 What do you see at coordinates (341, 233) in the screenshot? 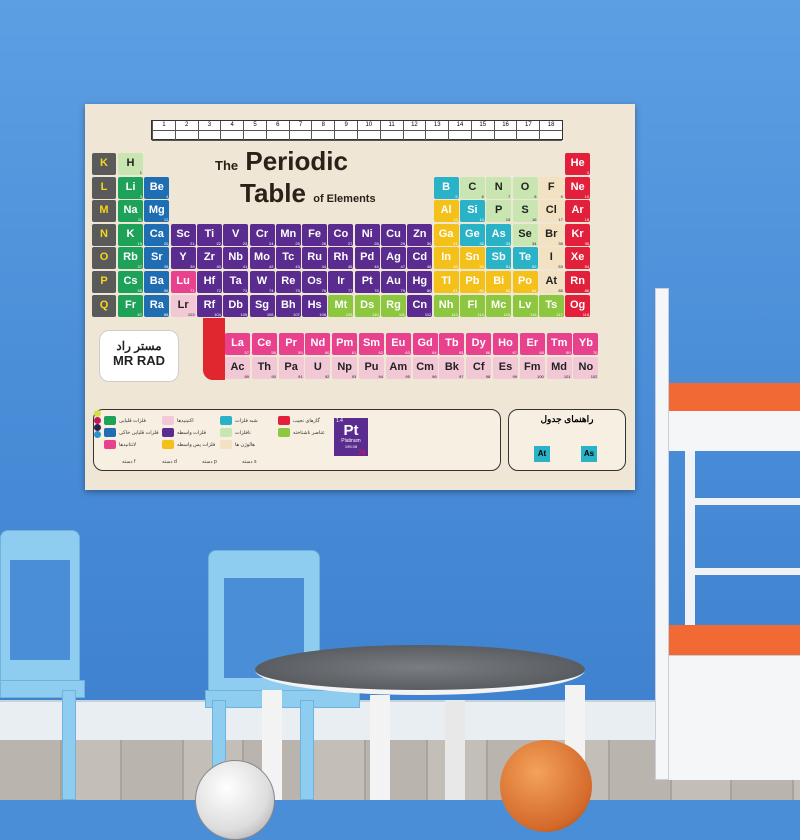
I see `element-symbol: Co` at bounding box center [341, 233].